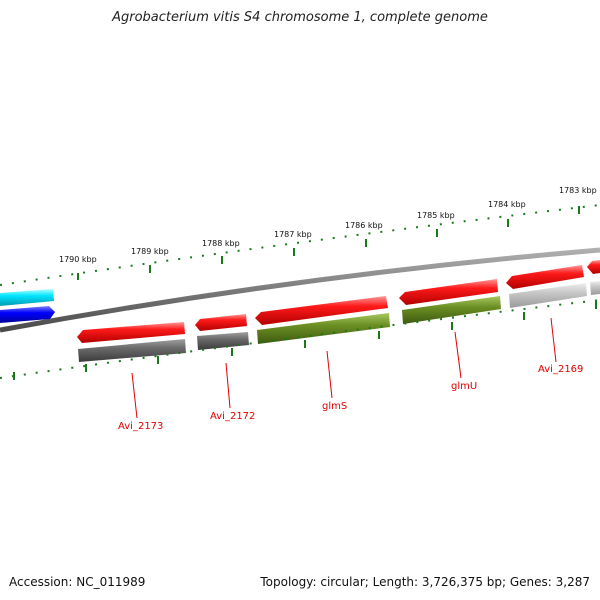  What do you see at coordinates (150, 251) in the screenshot?
I see `kbp-label-1789: 1789 kbp` at bounding box center [150, 251].